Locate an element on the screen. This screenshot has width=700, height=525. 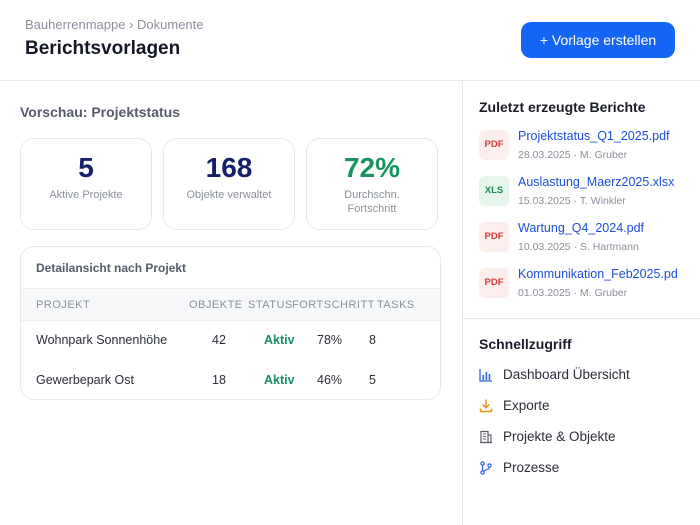
detail-title: Detailansicht nach Projekt is located at coordinates (111, 268).